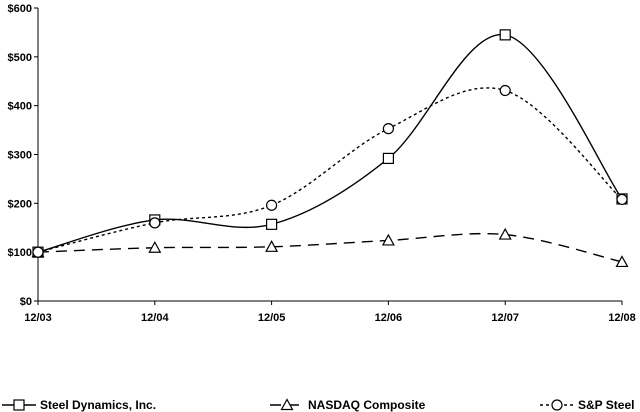  Describe the element at coordinates (287, 404) in the screenshot. I see `legend-marker-nasdaq-composite` at that location.